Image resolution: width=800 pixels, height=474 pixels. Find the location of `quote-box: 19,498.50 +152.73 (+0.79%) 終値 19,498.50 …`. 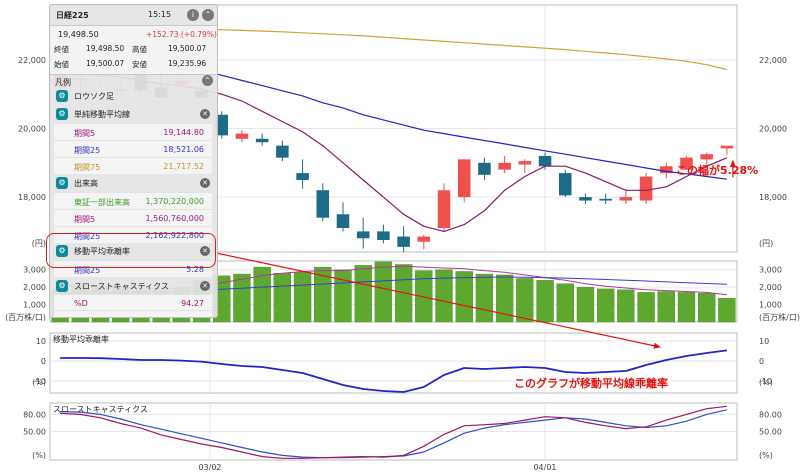

quote-box: 19,498.50 +152.73 (+0.79%) 終値 19,498.50 … is located at coordinates (133, 50).